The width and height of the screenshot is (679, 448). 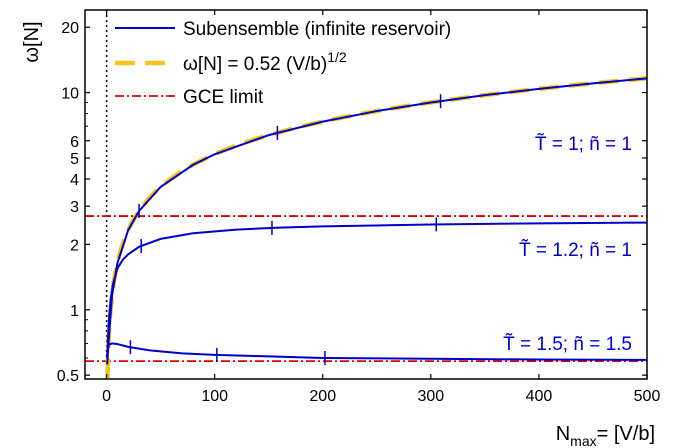 I want to click on legend-label-fit: ω[N] = 0.52 (V/b)1/2, so click(x=265, y=62).